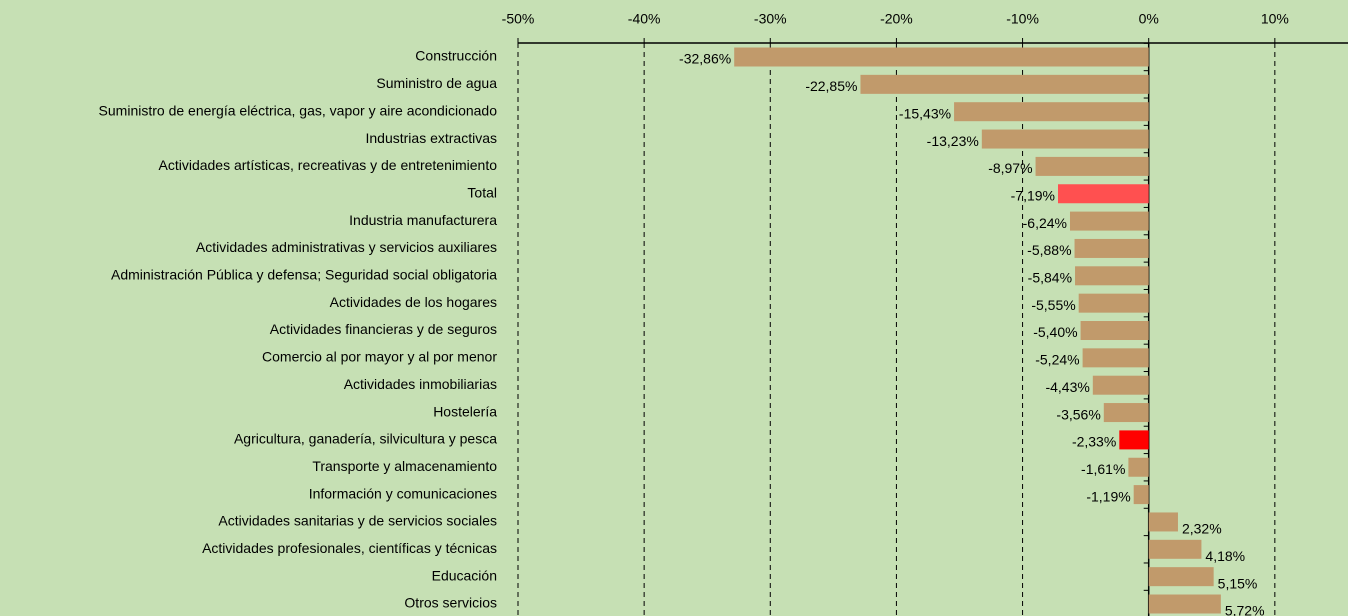 This screenshot has width=1348, height=616. What do you see at coordinates (1225, 556) in the screenshot?
I see `value-label: 4,18%` at bounding box center [1225, 556].